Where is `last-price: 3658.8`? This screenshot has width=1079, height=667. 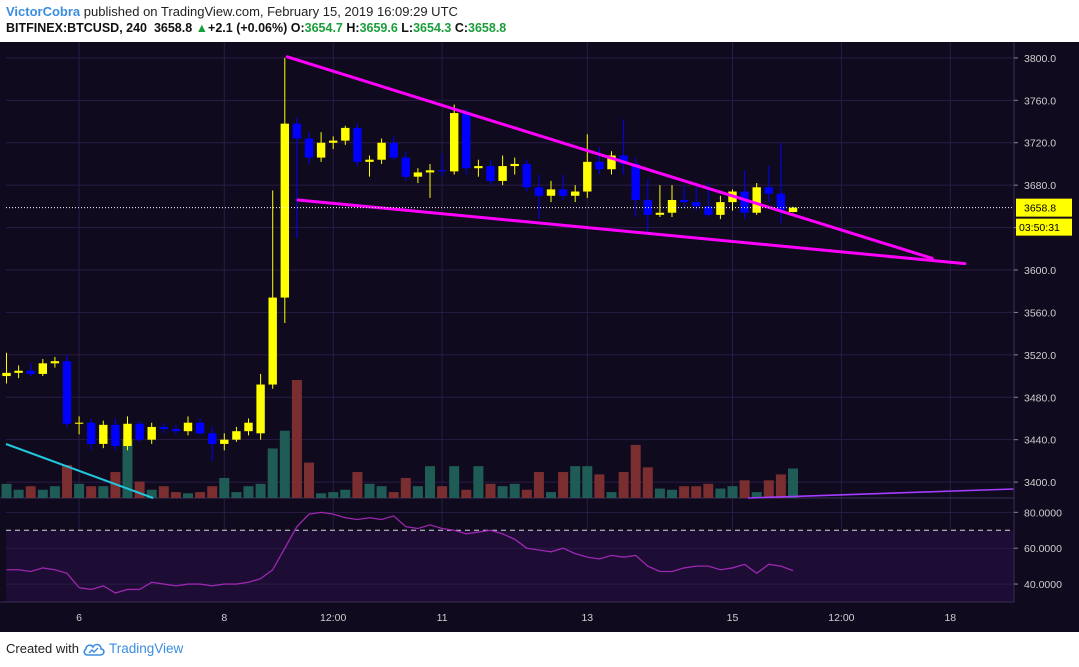
last-price: 3658.8 is located at coordinates (173, 28).